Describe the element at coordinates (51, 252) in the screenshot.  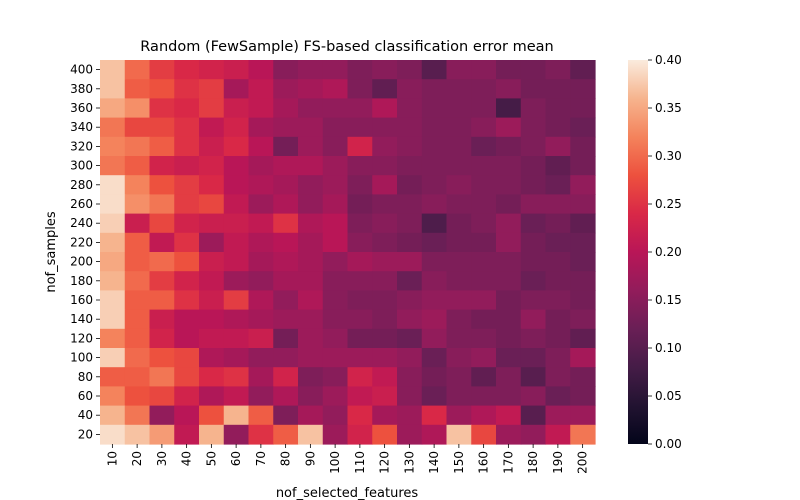
I see `y-axis-label: nof_samples` at that location.